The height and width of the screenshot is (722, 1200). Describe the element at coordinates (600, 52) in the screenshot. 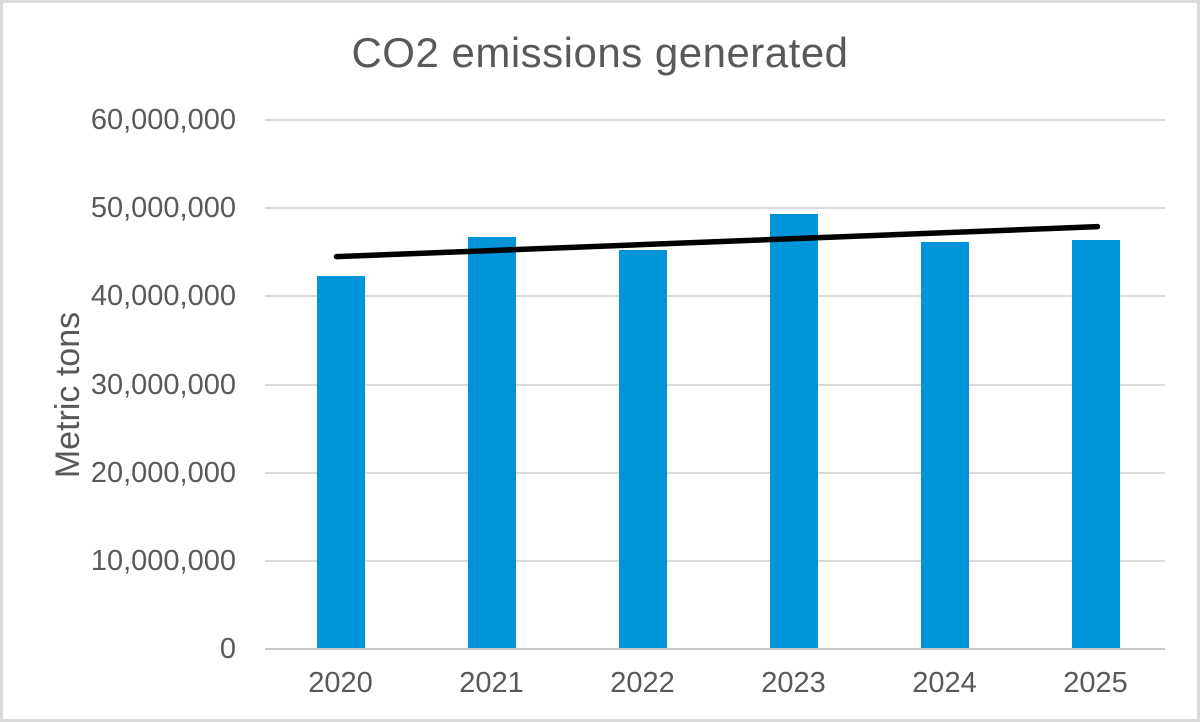

I see `chart-title: CO2 emissions generated` at that location.